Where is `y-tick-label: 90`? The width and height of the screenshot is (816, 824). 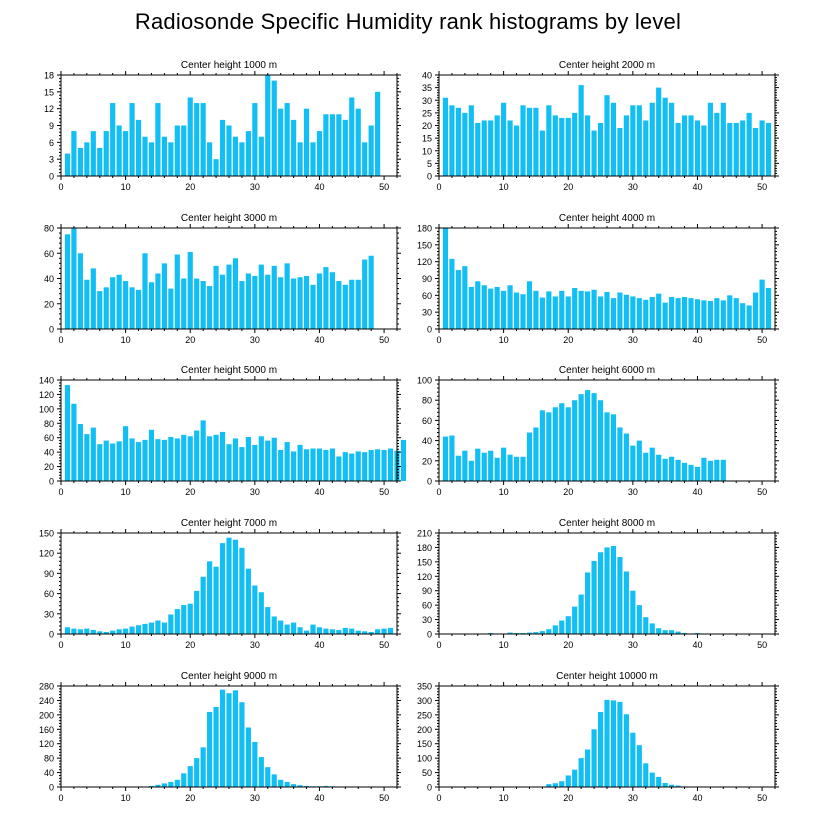 y-tick-label: 90 is located at coordinates (427, 591).